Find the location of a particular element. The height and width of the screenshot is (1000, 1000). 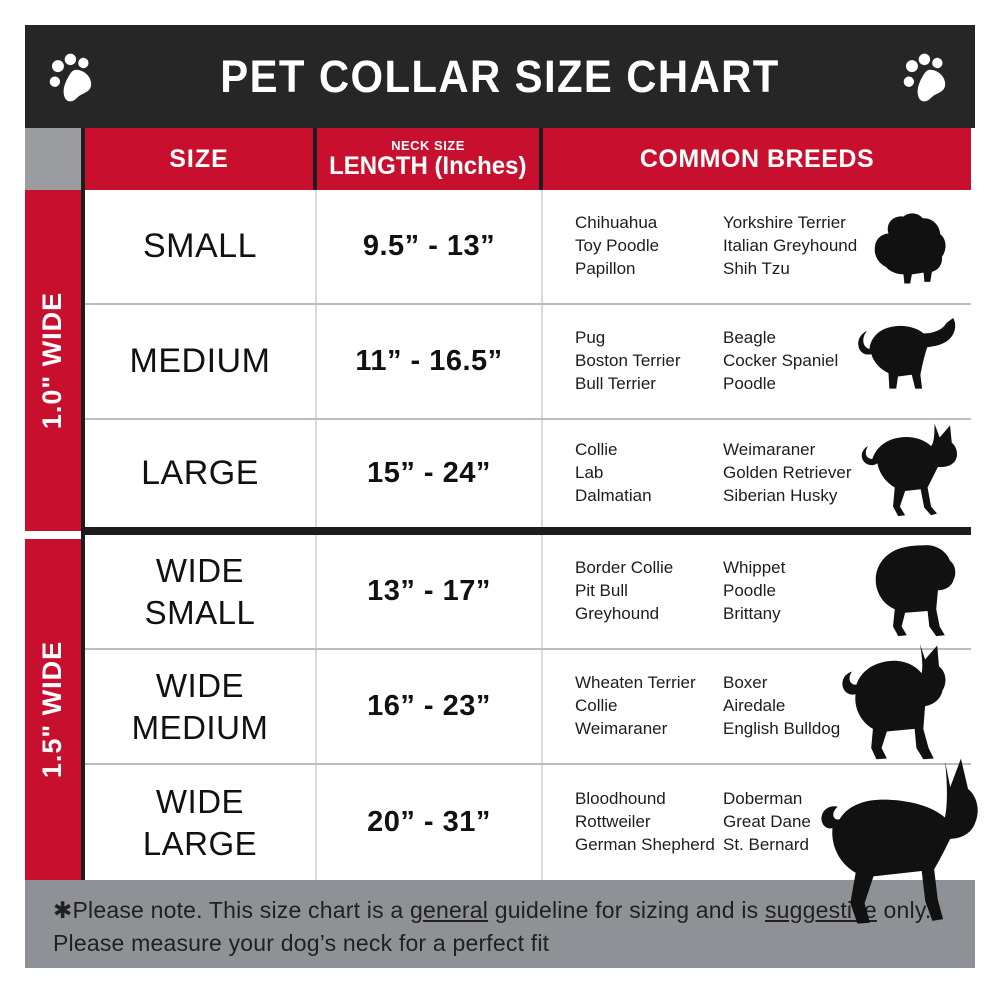

column-header-length-main: LENGTH (Inches) is located at coordinates (428, 165).